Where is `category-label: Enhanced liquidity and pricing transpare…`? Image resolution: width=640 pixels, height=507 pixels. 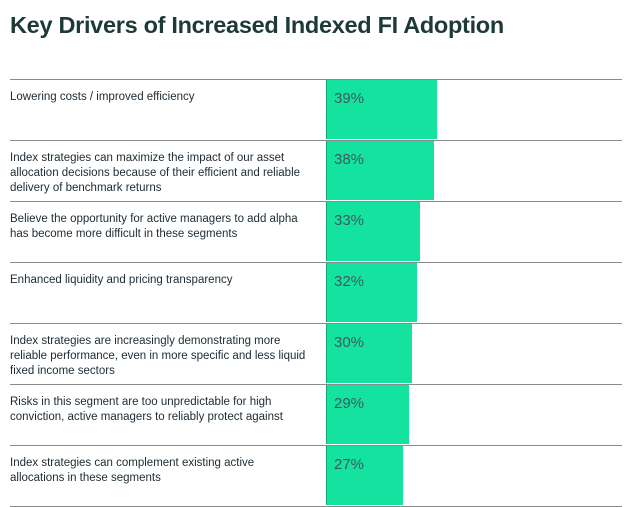 category-label: Enhanced liquidity and pricing transpare… is located at coordinates (121, 280).